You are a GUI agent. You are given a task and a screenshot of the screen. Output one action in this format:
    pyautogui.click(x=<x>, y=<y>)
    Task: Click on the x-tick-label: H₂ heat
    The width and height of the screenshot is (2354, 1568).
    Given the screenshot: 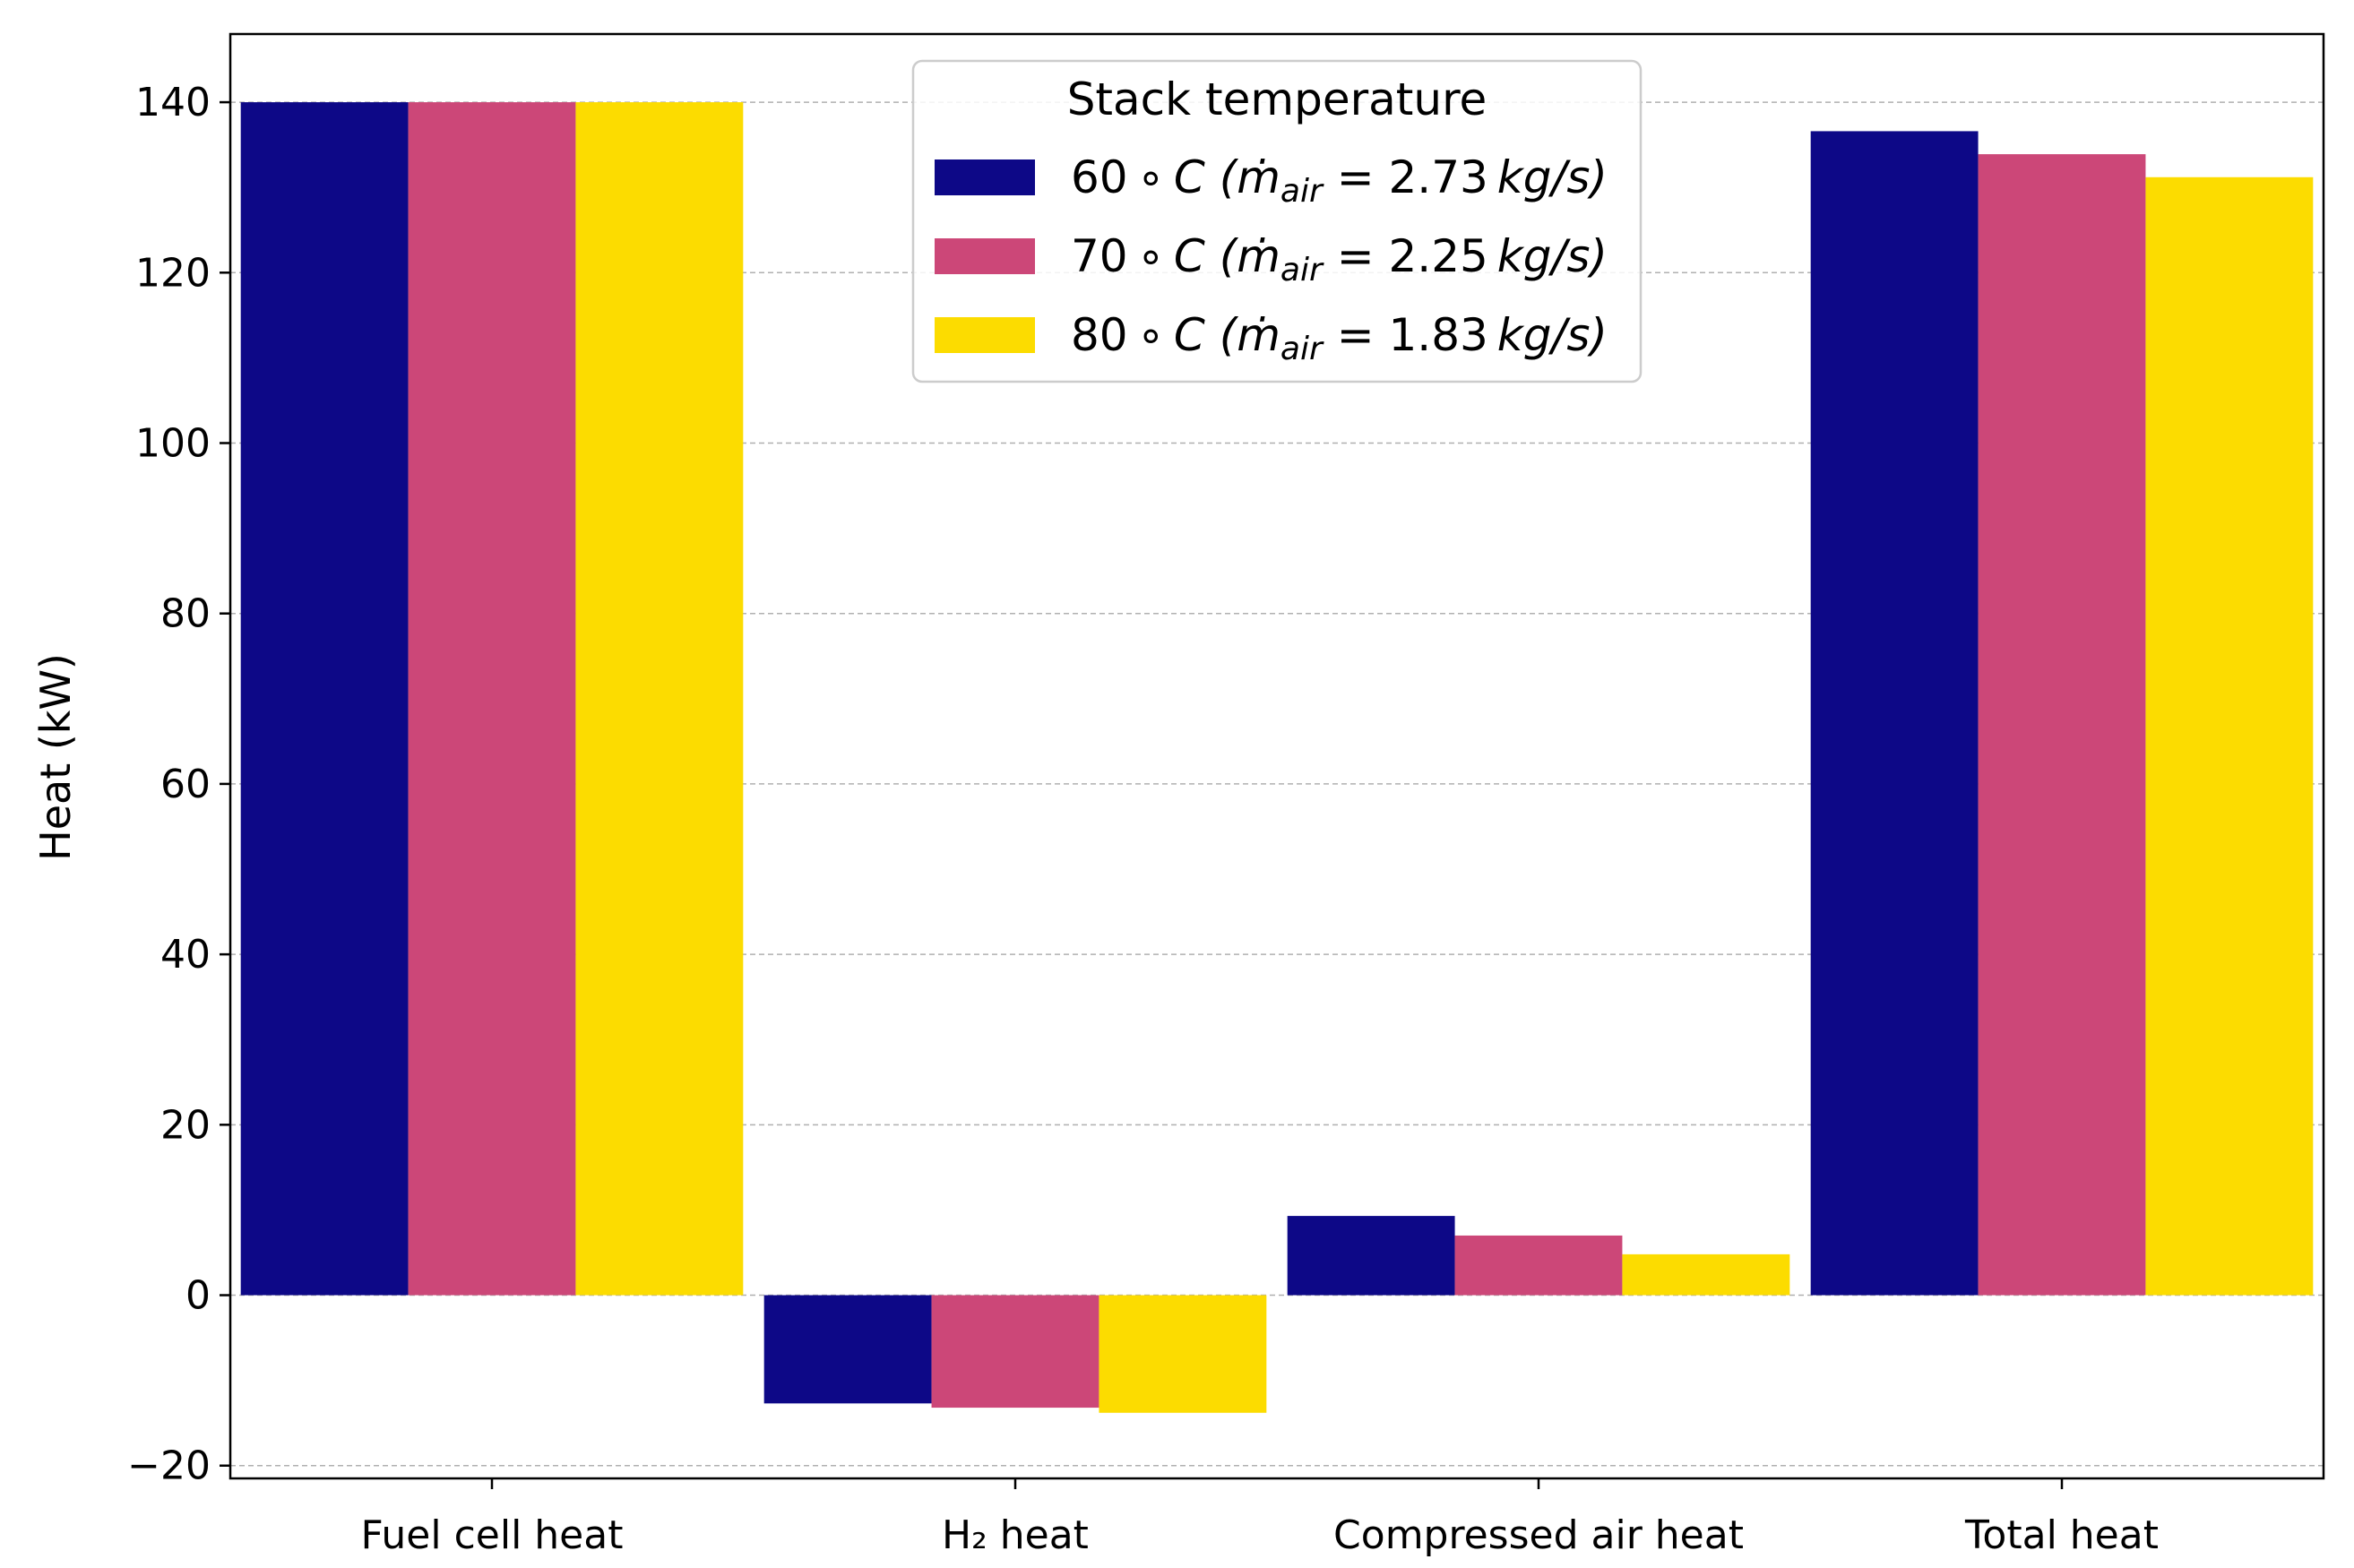 What is the action you would take?
    pyautogui.click(x=1016, y=1535)
    